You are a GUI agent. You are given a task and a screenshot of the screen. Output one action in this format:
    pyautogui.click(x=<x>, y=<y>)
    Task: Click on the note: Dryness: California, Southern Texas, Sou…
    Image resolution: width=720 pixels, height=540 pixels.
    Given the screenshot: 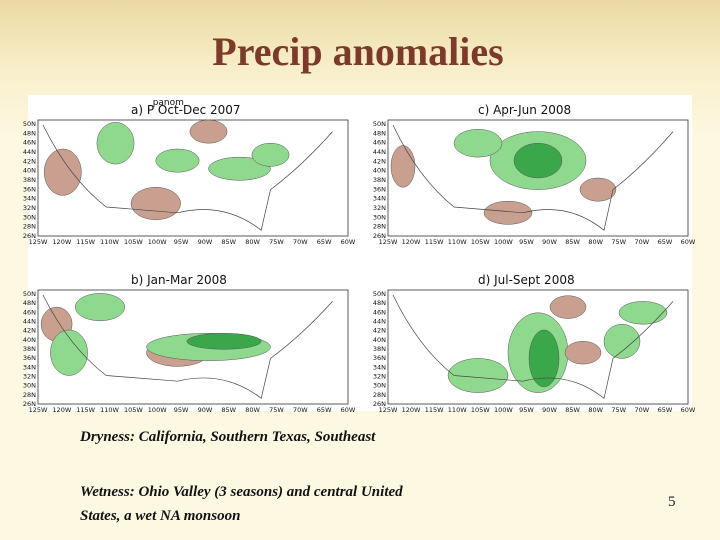 What is the action you would take?
    pyautogui.click(x=228, y=437)
    